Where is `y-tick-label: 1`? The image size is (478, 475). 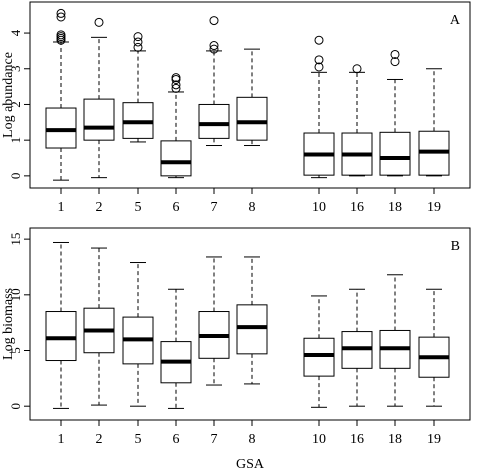
y-tick-label: 1 is located at coordinates (15, 140).